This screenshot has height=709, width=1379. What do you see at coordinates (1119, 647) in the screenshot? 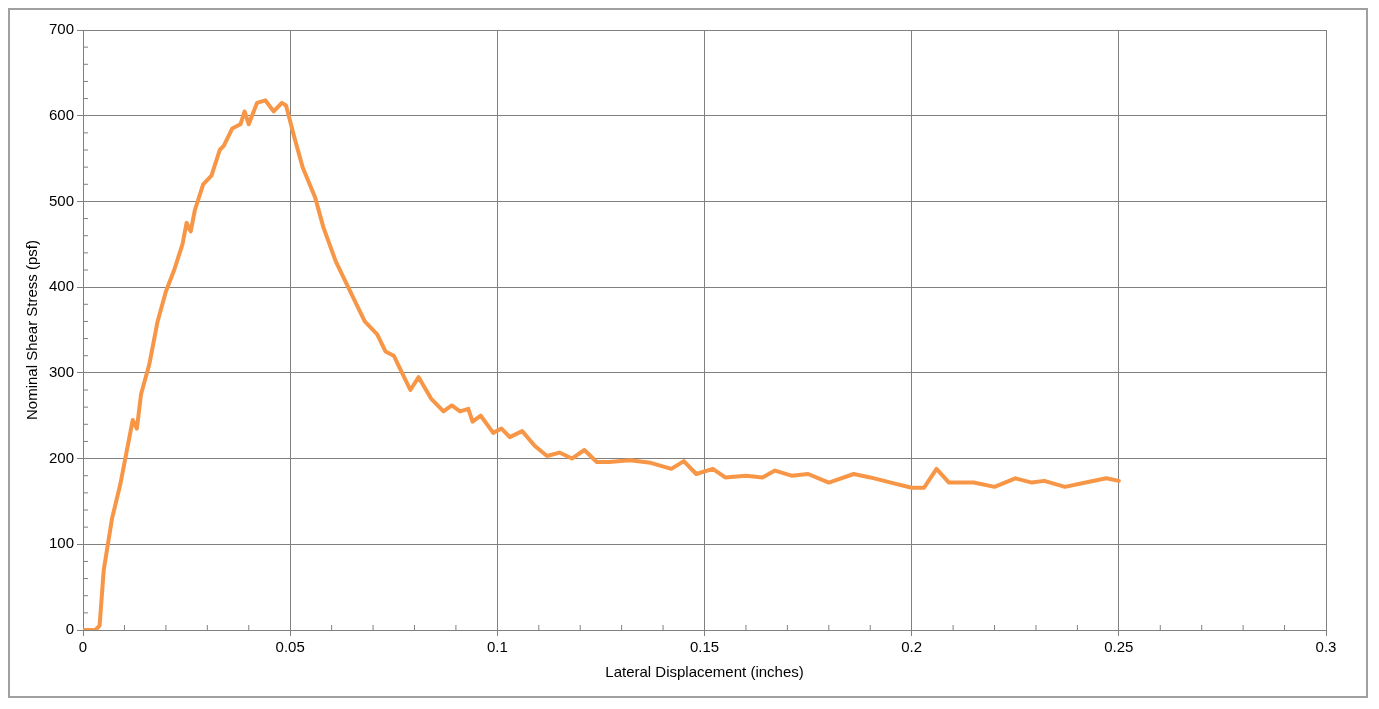
I see `x-tick-label: 0.25` at bounding box center [1119, 647].